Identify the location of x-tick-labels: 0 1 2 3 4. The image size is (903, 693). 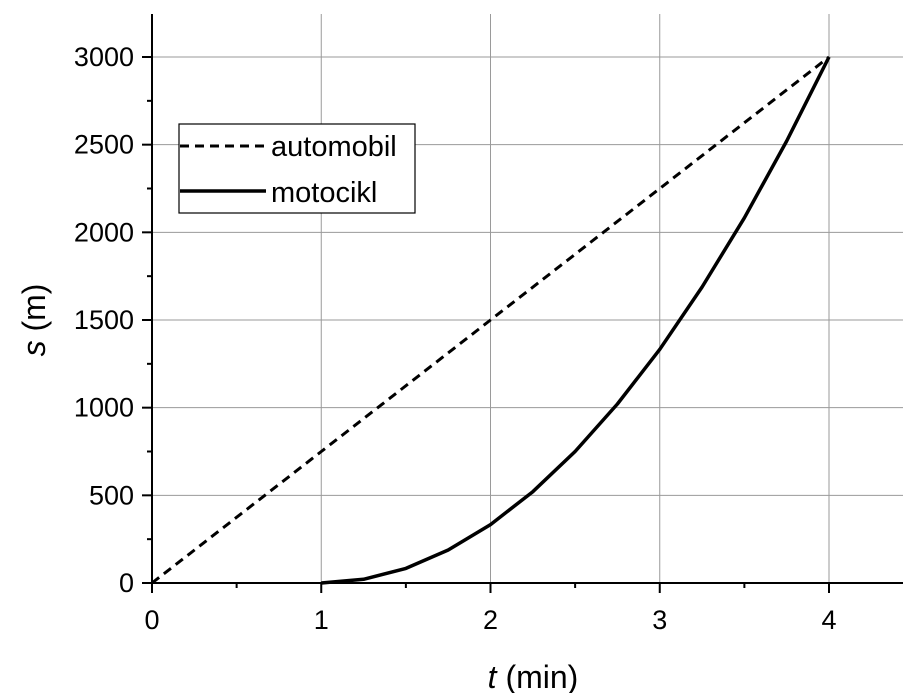
(490, 620).